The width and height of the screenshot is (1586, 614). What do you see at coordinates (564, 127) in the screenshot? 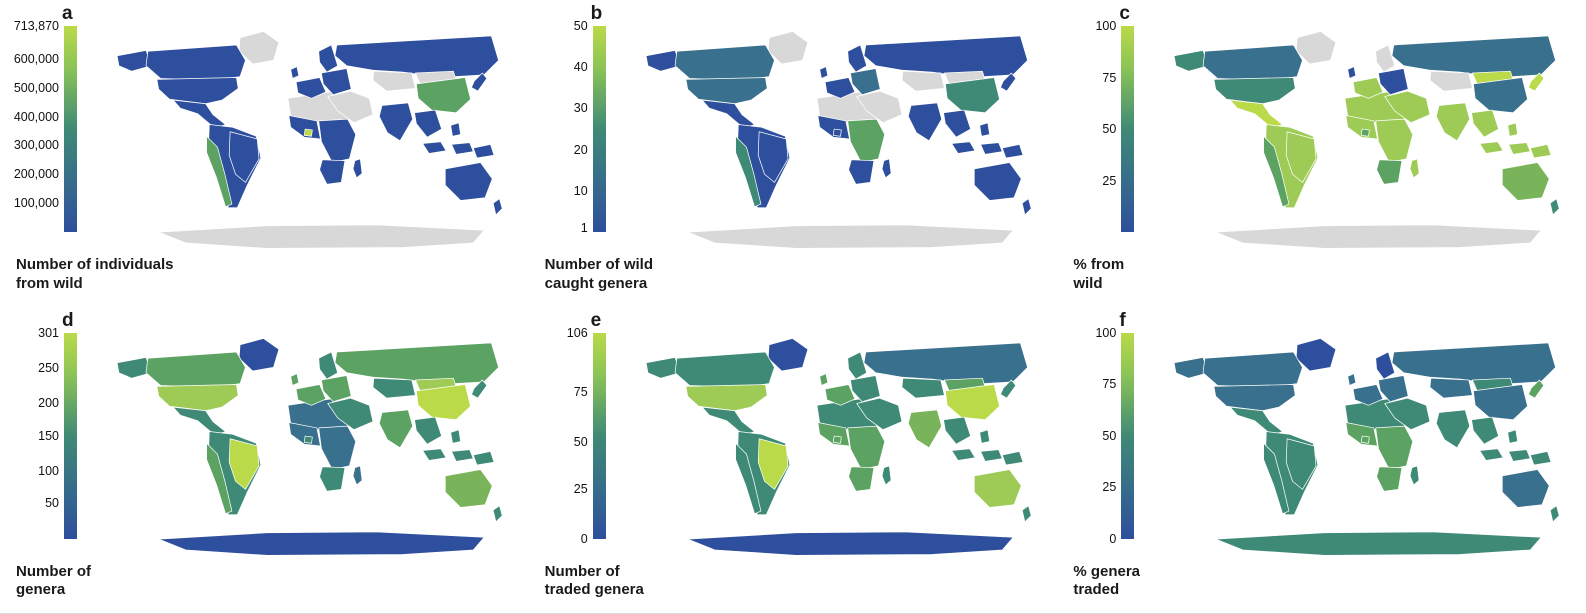
I see `legend-tick-labels: 50 40 30 20 10 1` at bounding box center [564, 127].